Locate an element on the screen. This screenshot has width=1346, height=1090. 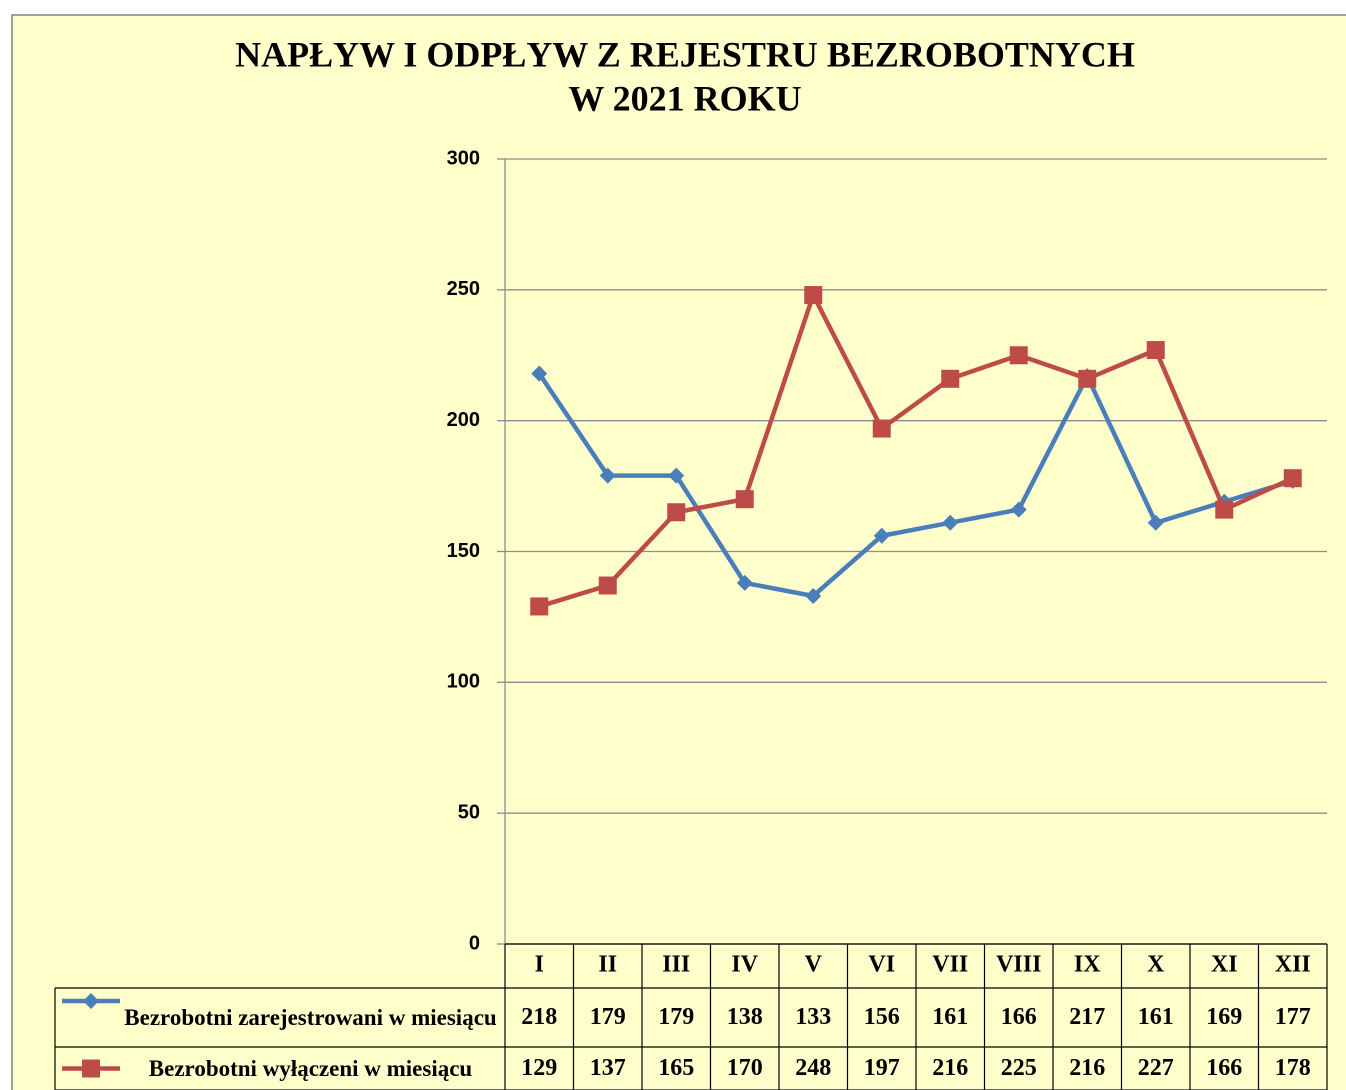
x-tick-label: VI is located at coordinates (881, 965).